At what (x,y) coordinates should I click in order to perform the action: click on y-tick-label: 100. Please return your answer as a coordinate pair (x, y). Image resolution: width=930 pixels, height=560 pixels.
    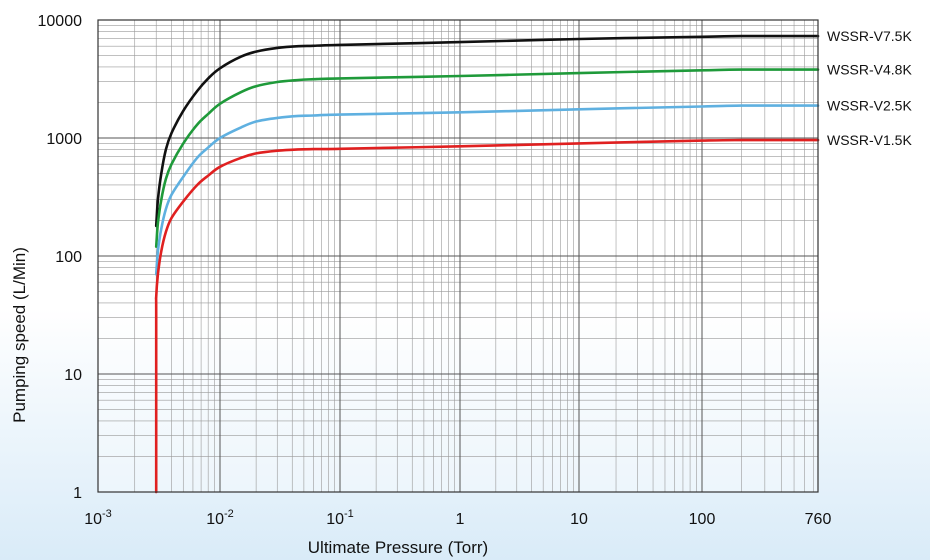
    Looking at the image, I should click on (68, 257).